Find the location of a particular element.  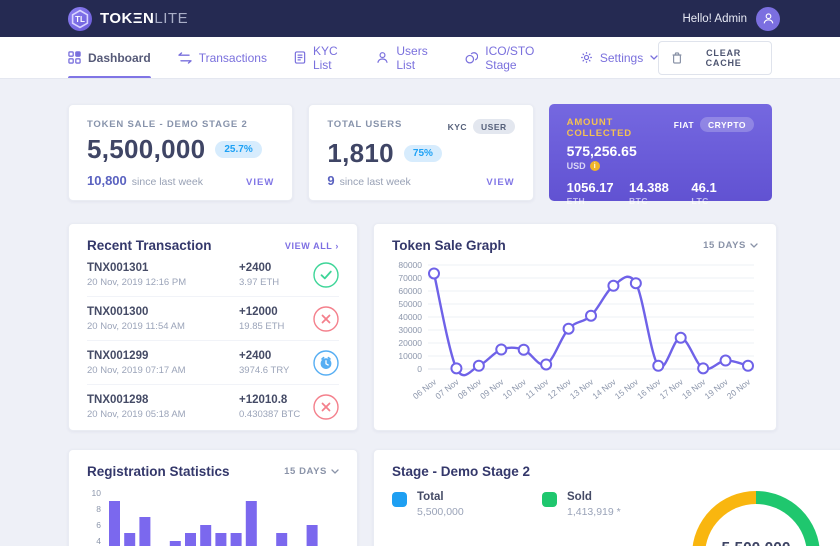

svg-text: 0 is located at coordinates (419, 369).